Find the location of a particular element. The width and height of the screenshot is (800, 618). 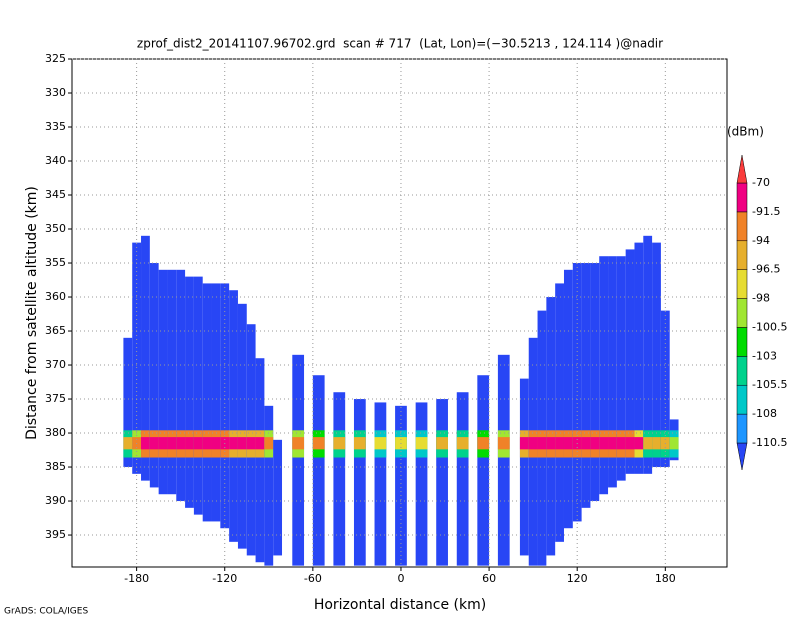

footer: GrADS: COLA/IGES is located at coordinates (46, 612).